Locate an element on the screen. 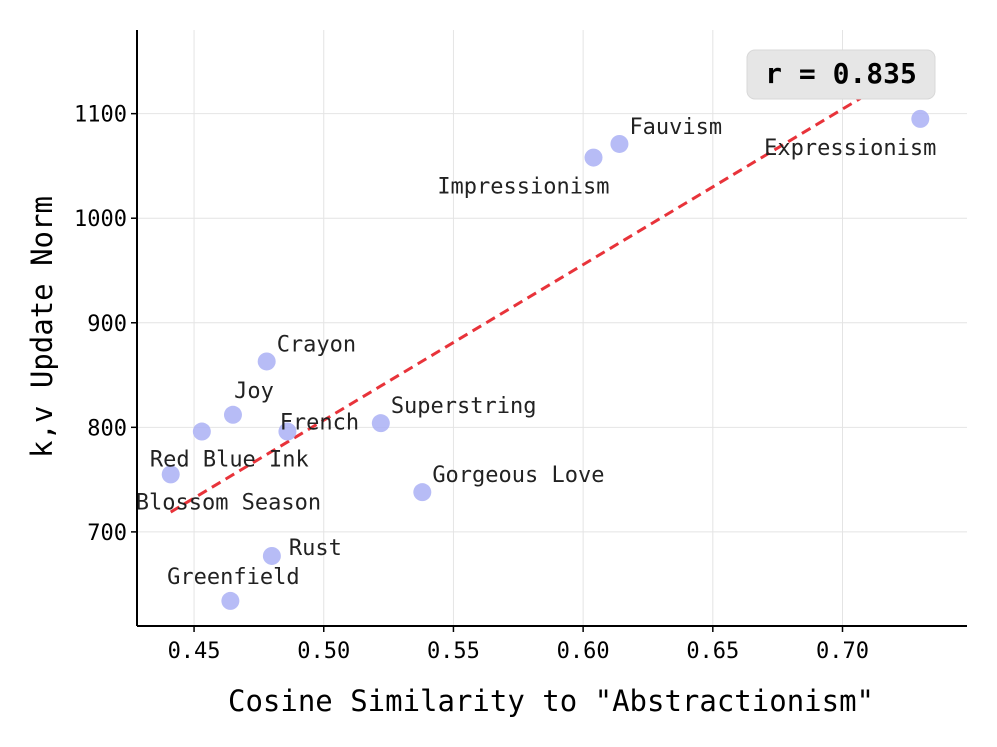  point-label: Impressionism is located at coordinates (523, 187).